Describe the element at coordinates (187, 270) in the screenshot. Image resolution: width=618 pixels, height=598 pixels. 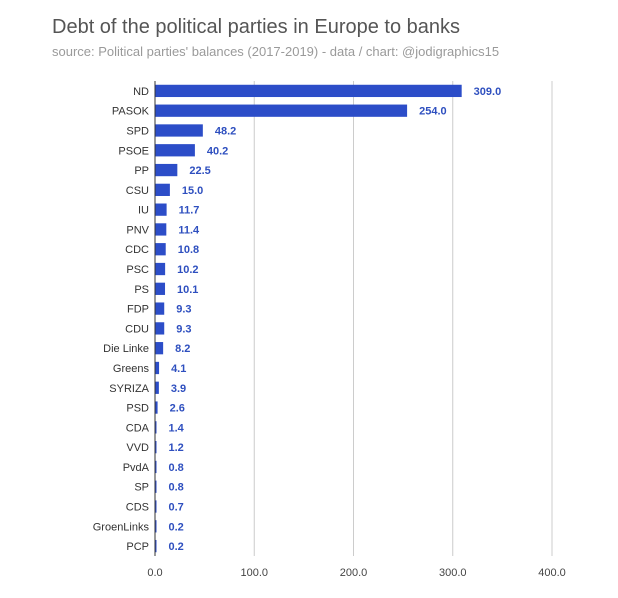
I see `value-label: 10.2` at that location.